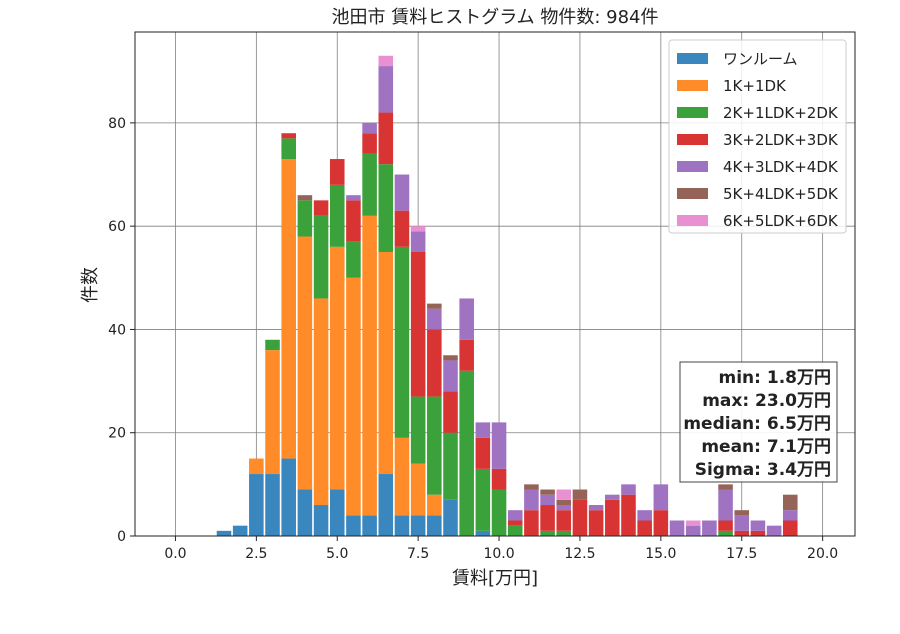 Image resolution: width=900 pixels, height=634 pixels. Describe the element at coordinates (117, 330) in the screenshot. I see `y-tick-label: 40` at that location.